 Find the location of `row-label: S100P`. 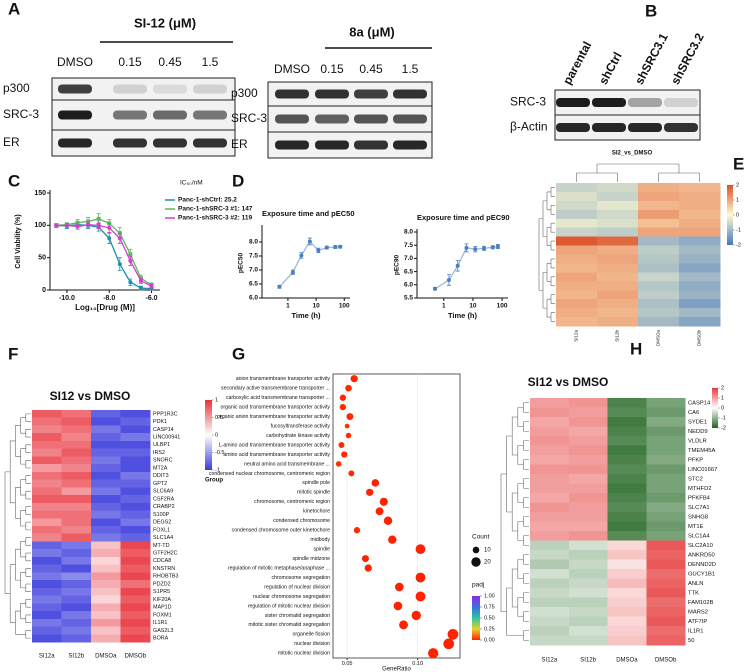

row-label: S100P is located at coordinates (161, 515).